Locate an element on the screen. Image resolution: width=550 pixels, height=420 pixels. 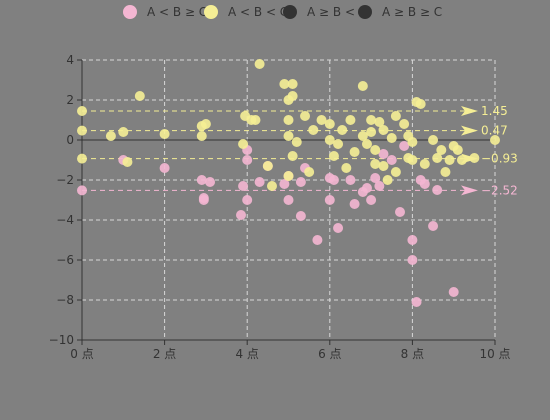
x-tick-label: 0 点 is located at coordinates (81, 354).